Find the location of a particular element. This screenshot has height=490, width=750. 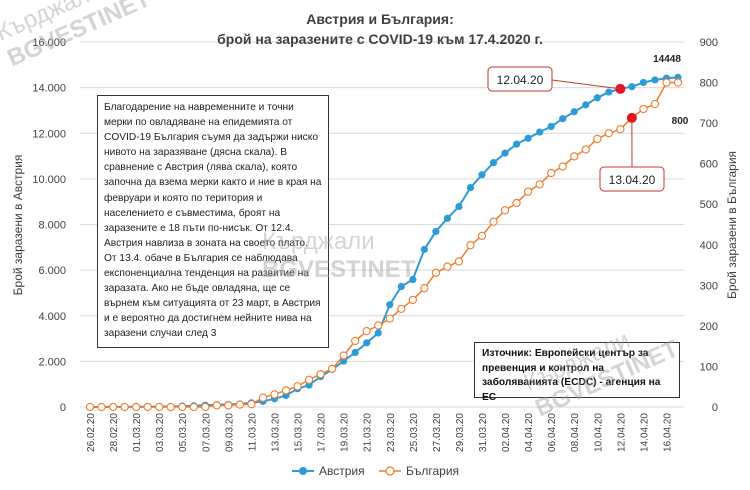

y-right-tick-label: 800 is located at coordinates (709, 84).